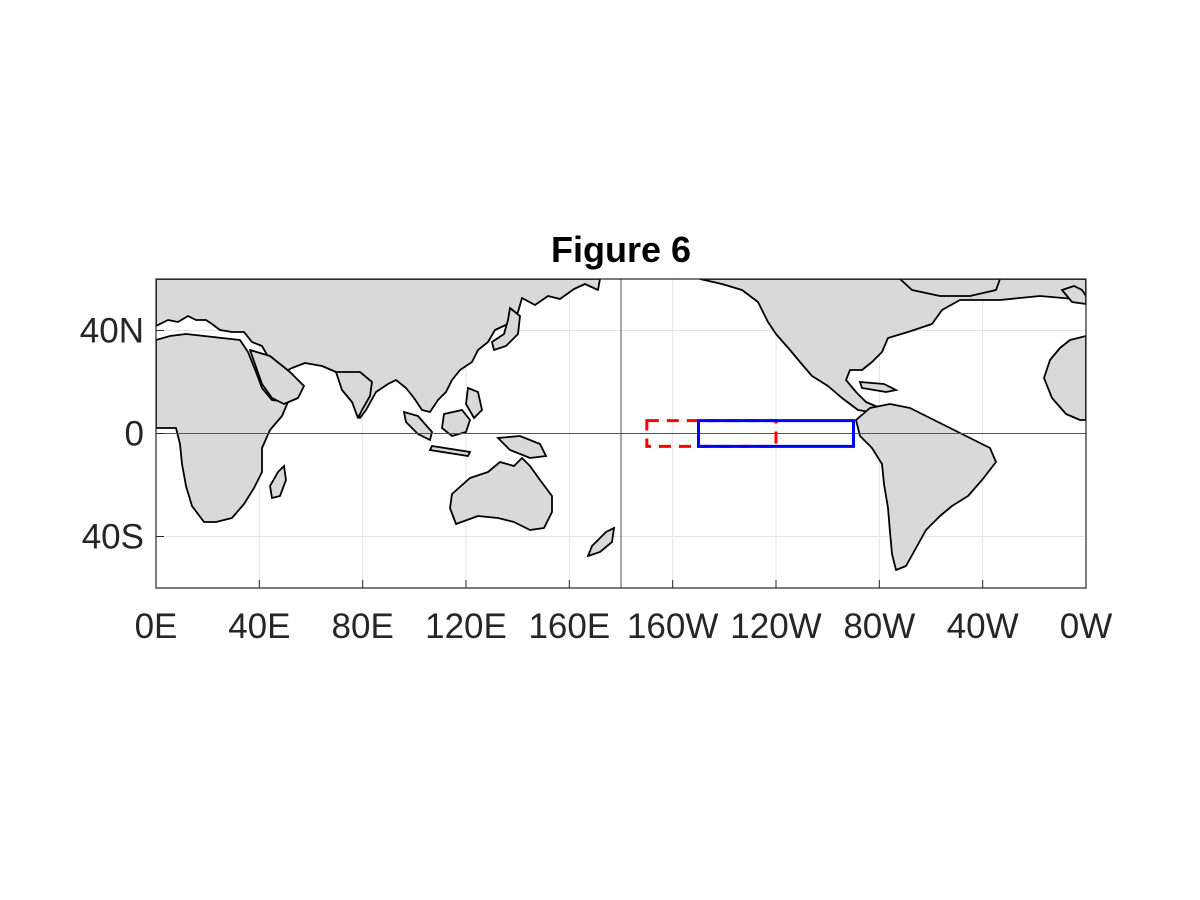  I want to click on x-tick-label: 0E, so click(156, 626).